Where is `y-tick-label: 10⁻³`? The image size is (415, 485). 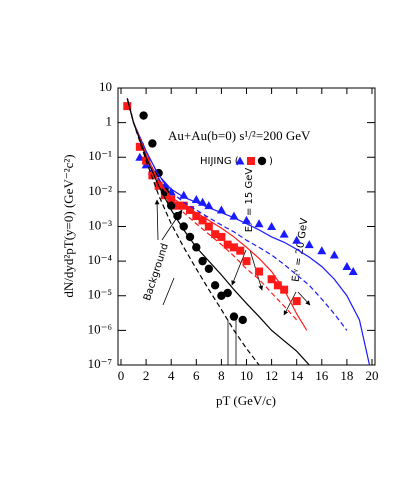 y-tick-label: 10⁻³ is located at coordinates (100, 224).